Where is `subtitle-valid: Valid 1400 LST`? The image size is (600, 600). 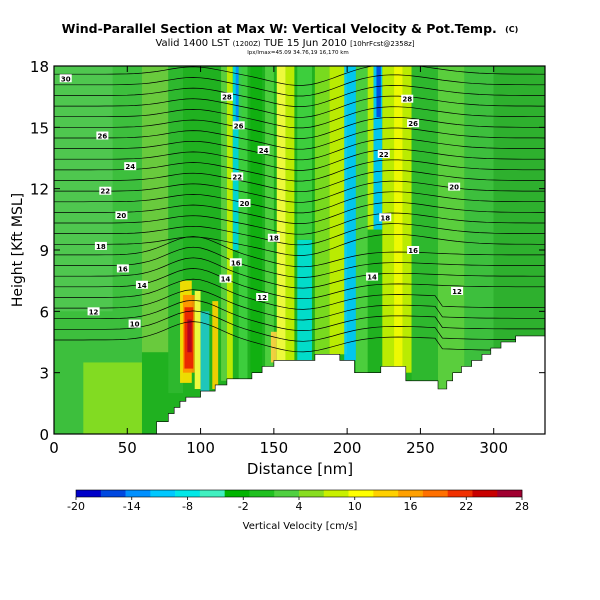 subtitle-valid: Valid 1400 LST is located at coordinates (192, 43).